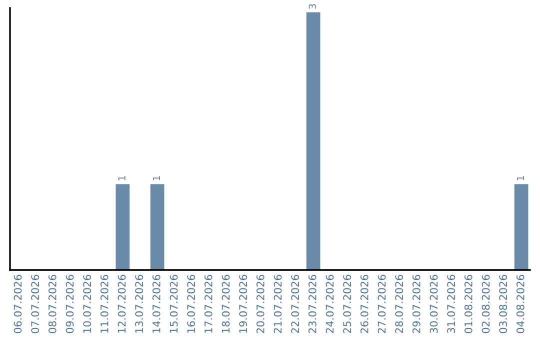 This screenshot has width=540, height=340. Describe the element at coordinates (347, 304) in the screenshot. I see `x-tick-label: 25.07.2026` at that location.